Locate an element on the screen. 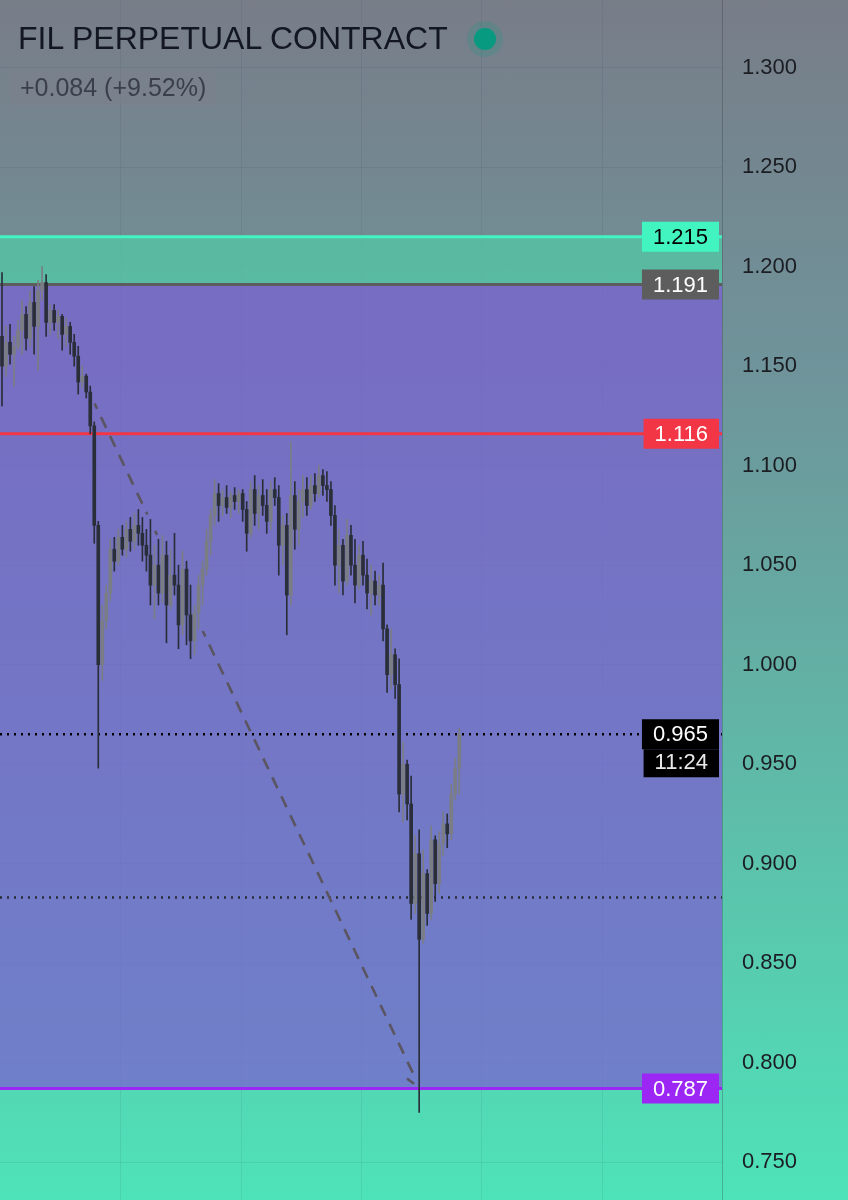 The image size is (848, 1200). ref-line-label: 1.215 is located at coordinates (680, 236).